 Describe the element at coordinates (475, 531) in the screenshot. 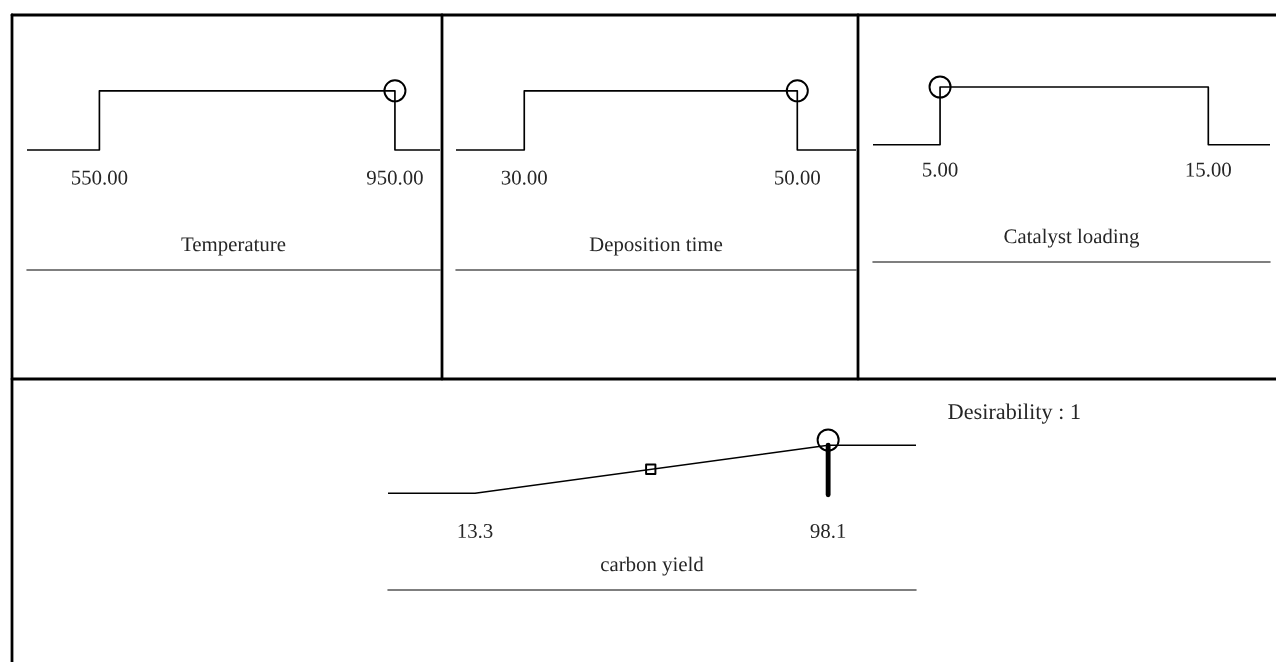

I see `x-tick-label: 13.3` at that location.